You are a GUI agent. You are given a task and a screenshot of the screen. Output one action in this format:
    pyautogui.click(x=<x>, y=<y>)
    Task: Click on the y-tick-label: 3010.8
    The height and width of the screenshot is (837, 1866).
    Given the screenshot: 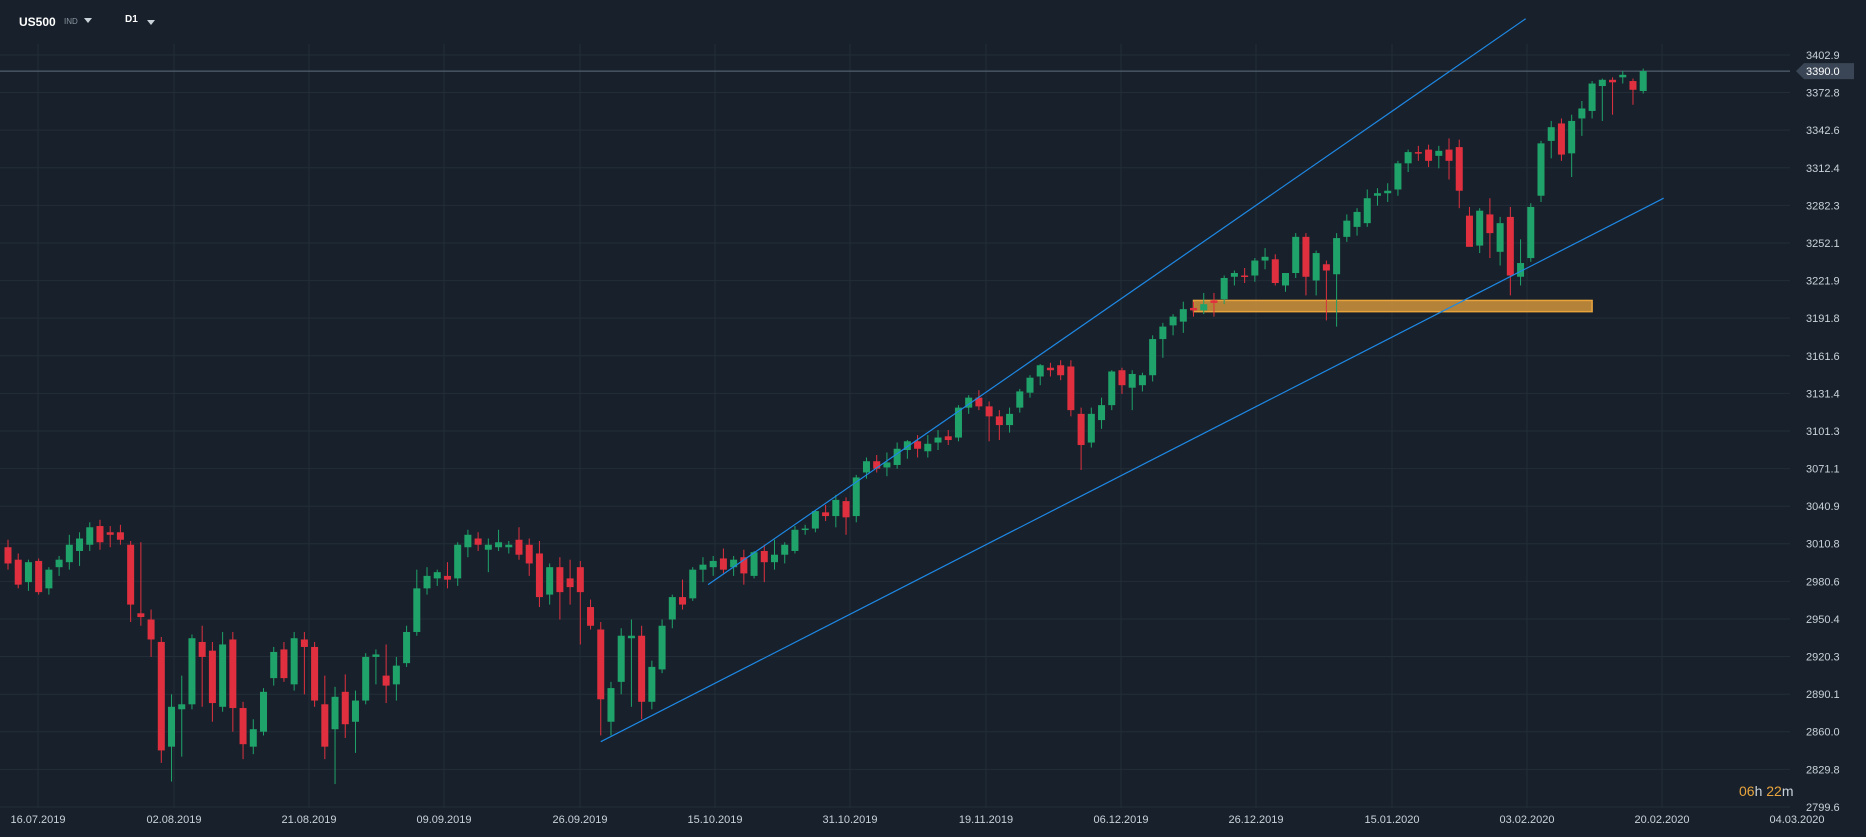 What is the action you would take?
    pyautogui.click(x=1823, y=545)
    